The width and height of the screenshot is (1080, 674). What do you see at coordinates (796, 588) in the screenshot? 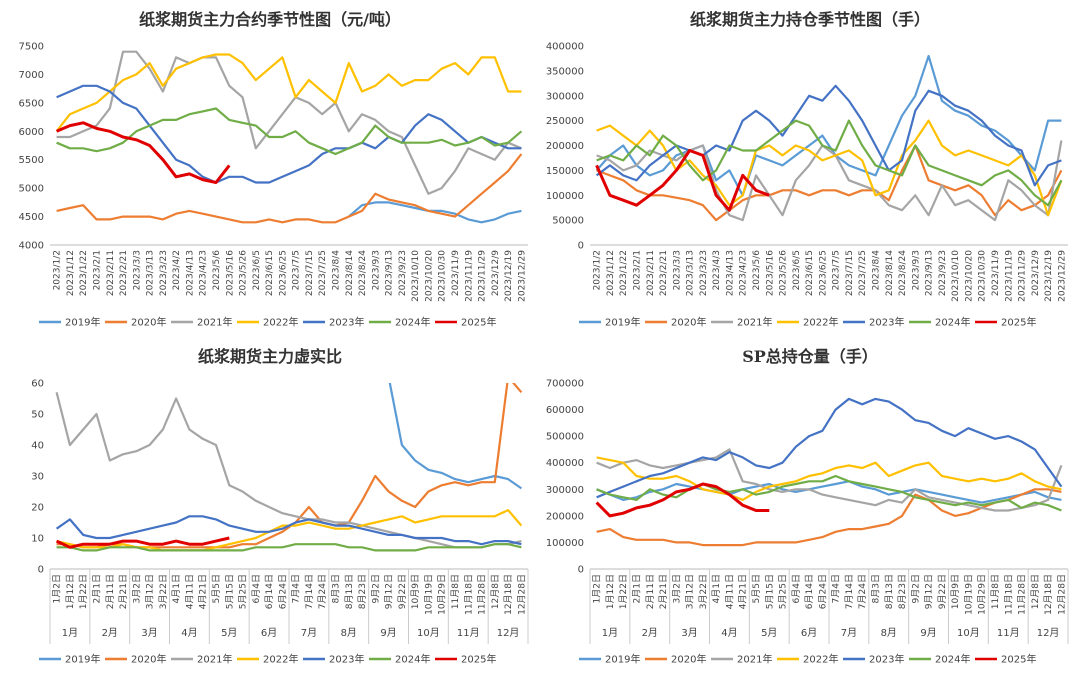
I see `x-tick-label: 6月4日` at bounding box center [796, 588].